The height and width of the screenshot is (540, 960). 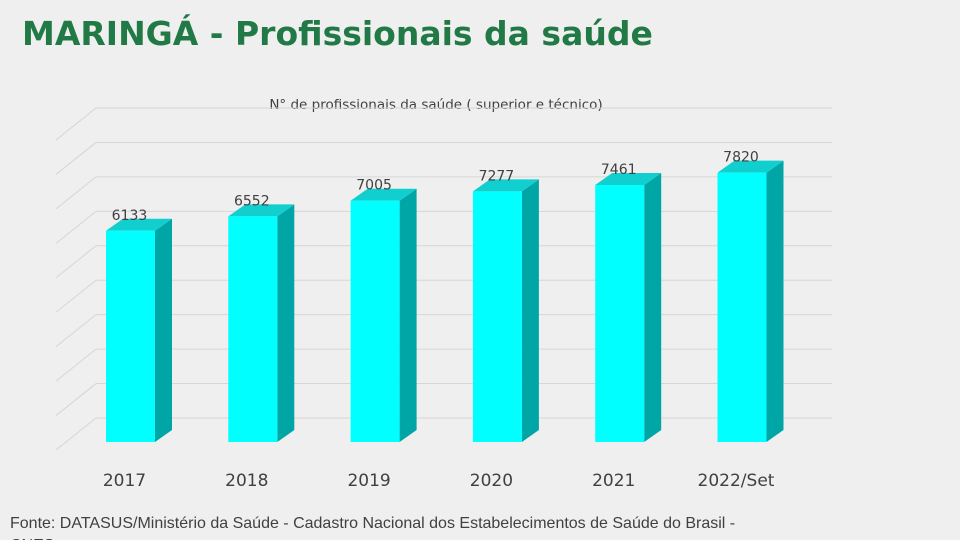 I want to click on category-label: 2019, so click(x=368, y=481).